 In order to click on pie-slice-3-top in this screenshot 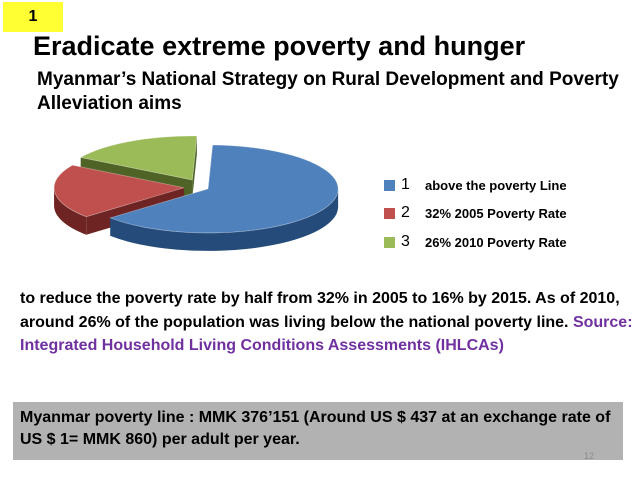, I will do `click(138, 158)`.